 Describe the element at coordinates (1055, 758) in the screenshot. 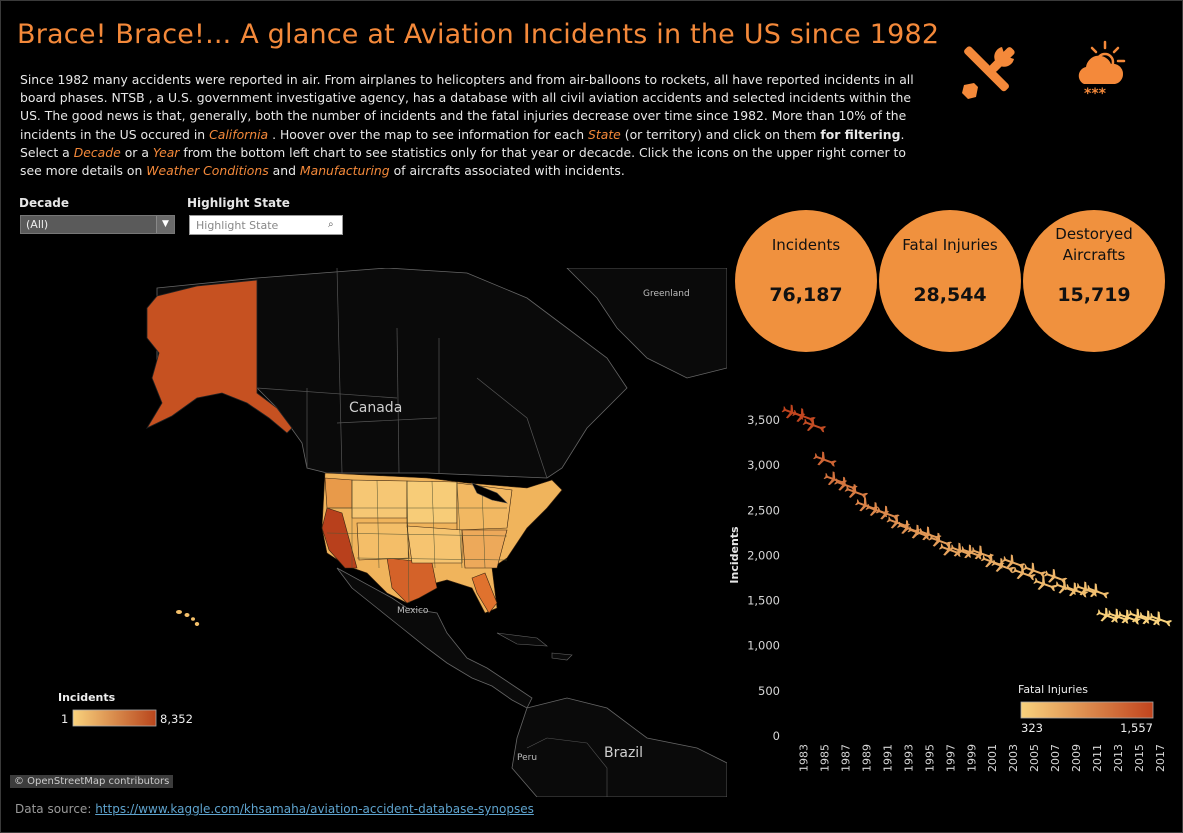

I see `x-tick-label: 2007` at that location.